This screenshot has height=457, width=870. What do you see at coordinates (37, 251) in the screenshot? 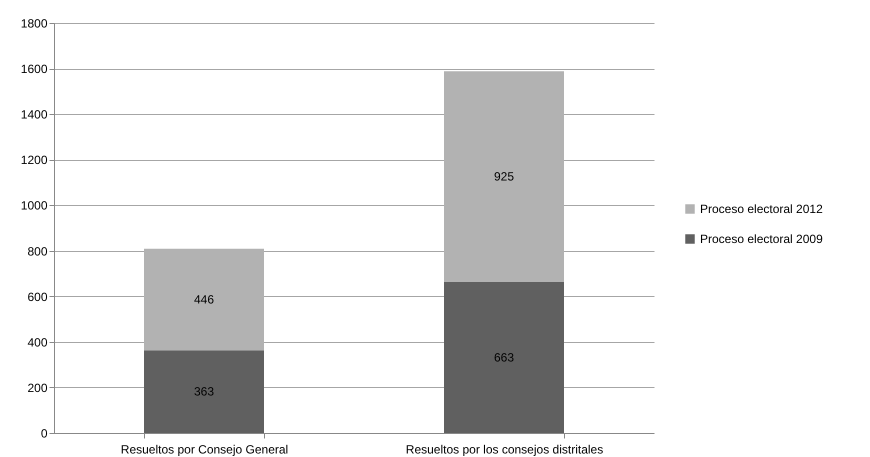
I see `y-tick-label: 800` at bounding box center [37, 251].